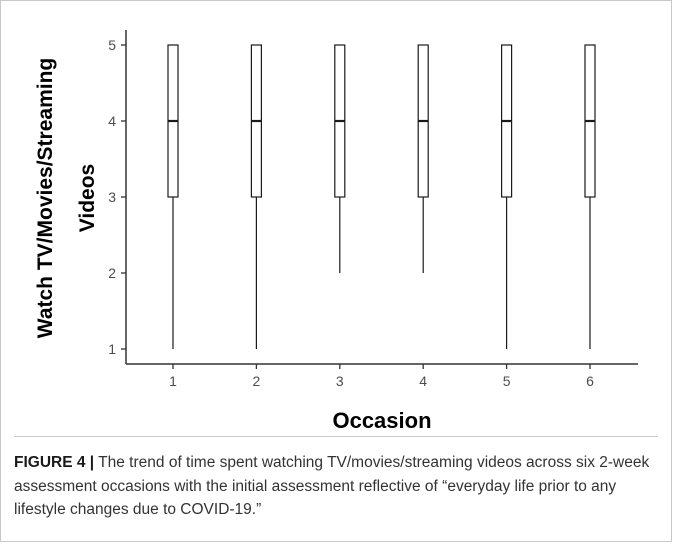 Image resolution: width=674 pixels, height=544 pixels. Describe the element at coordinates (173, 381) in the screenshot. I see `x-tick-label: 1` at that location.